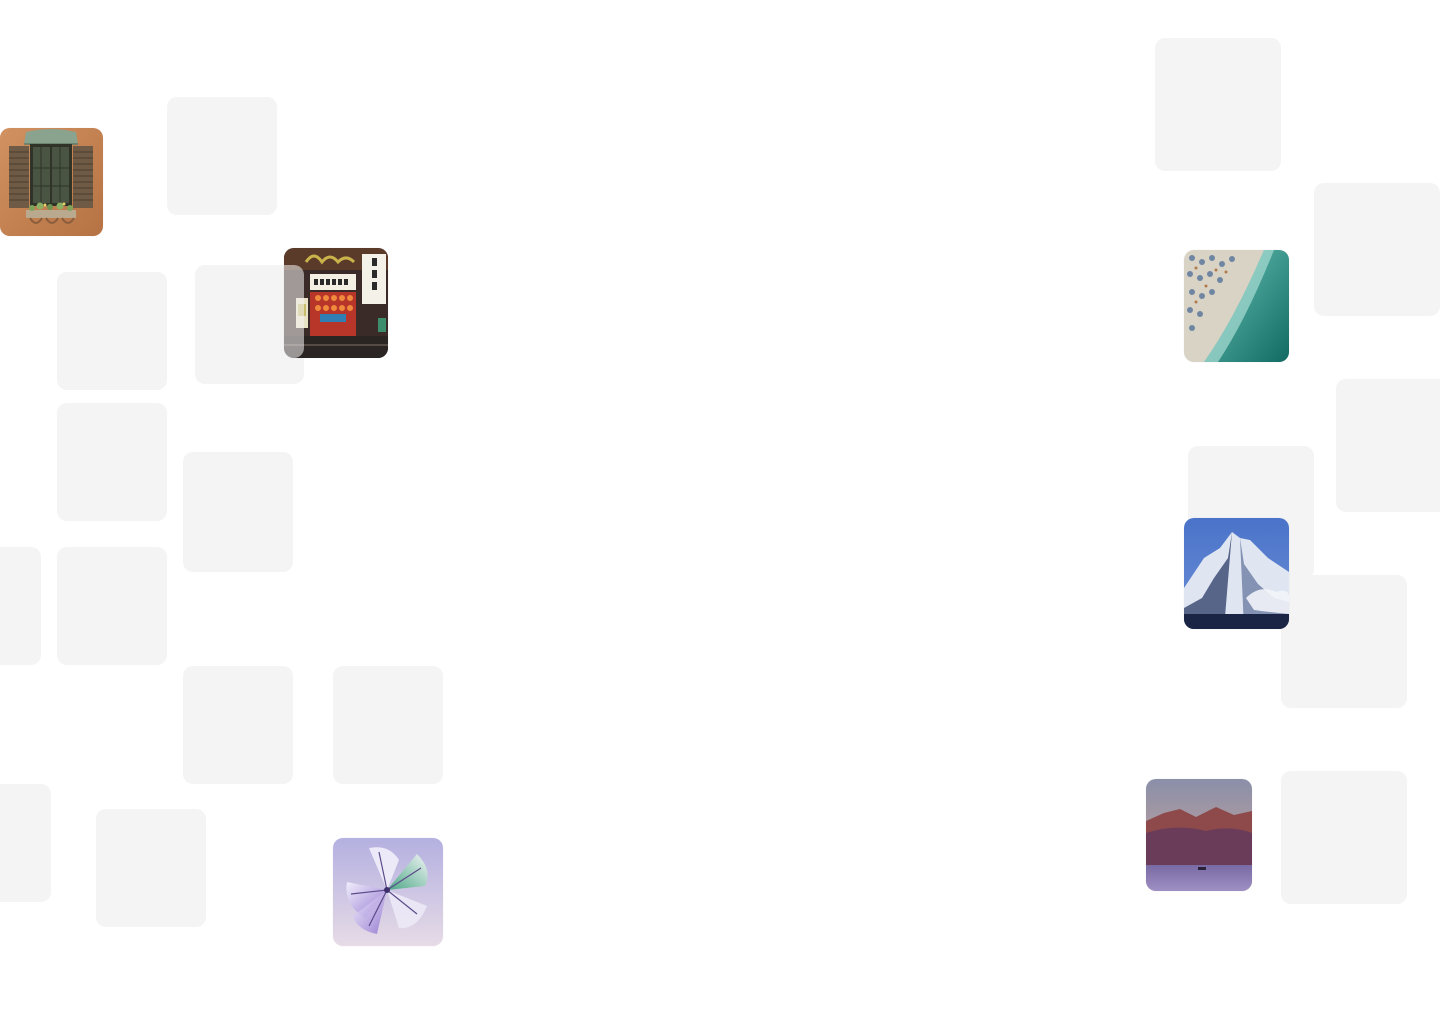 The image size is (1440, 1024). I want to click on photo-dusk-lake, so click(1199, 835).